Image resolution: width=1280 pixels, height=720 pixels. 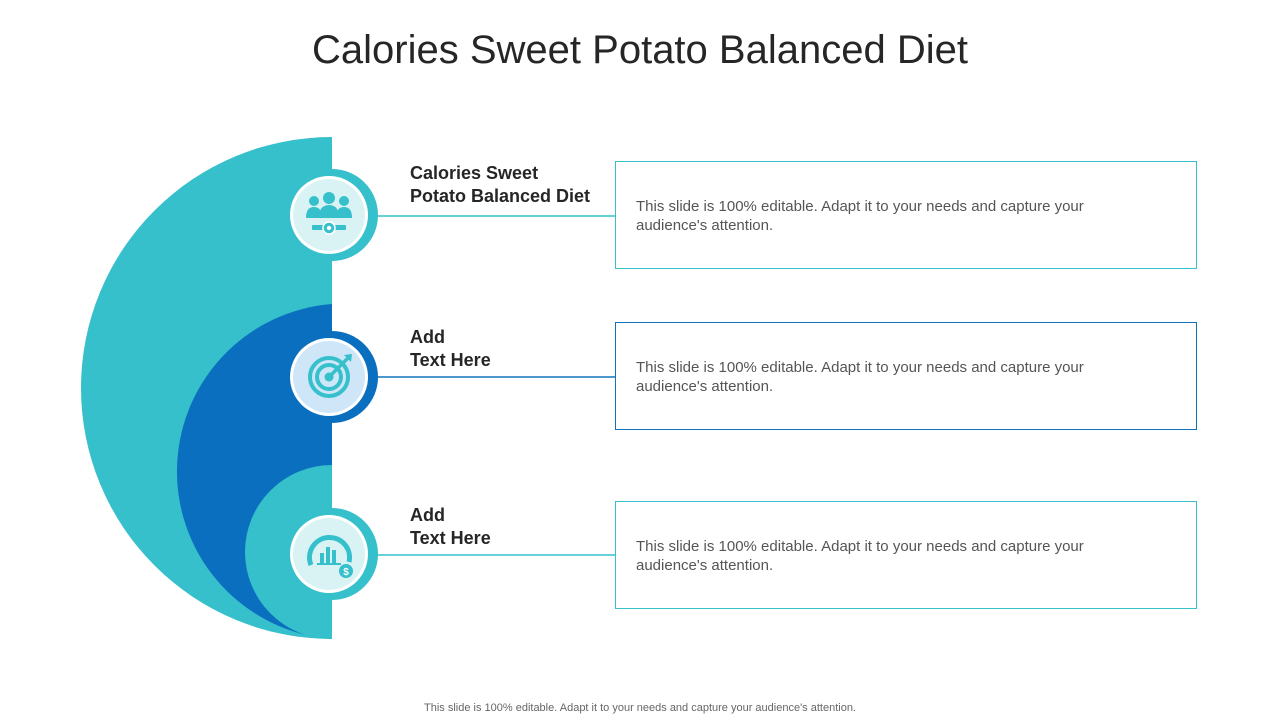 I want to click on team-award-icon, so click(x=329, y=213).